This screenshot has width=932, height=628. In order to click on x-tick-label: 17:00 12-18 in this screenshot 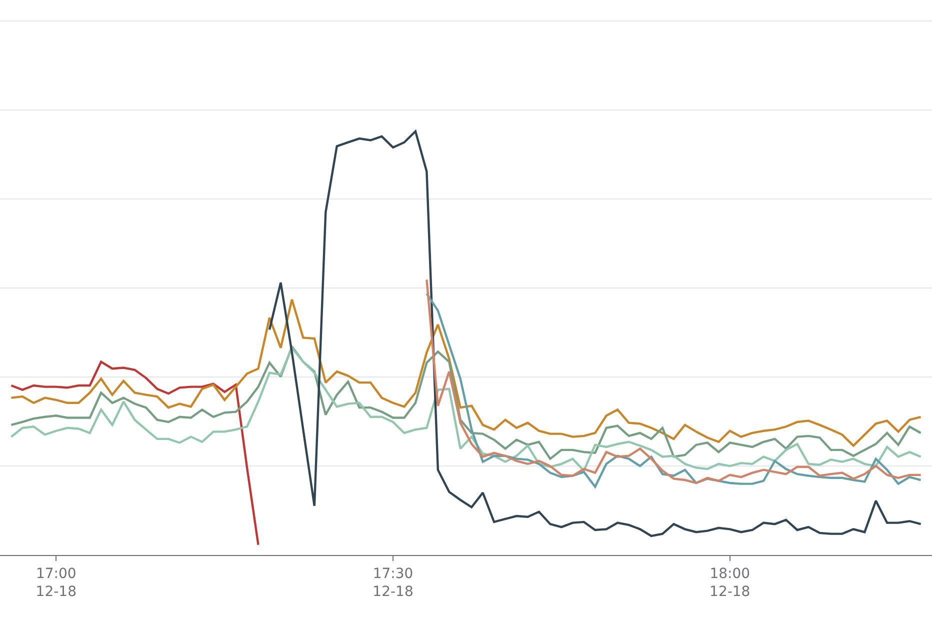, I will do `click(56, 583)`.